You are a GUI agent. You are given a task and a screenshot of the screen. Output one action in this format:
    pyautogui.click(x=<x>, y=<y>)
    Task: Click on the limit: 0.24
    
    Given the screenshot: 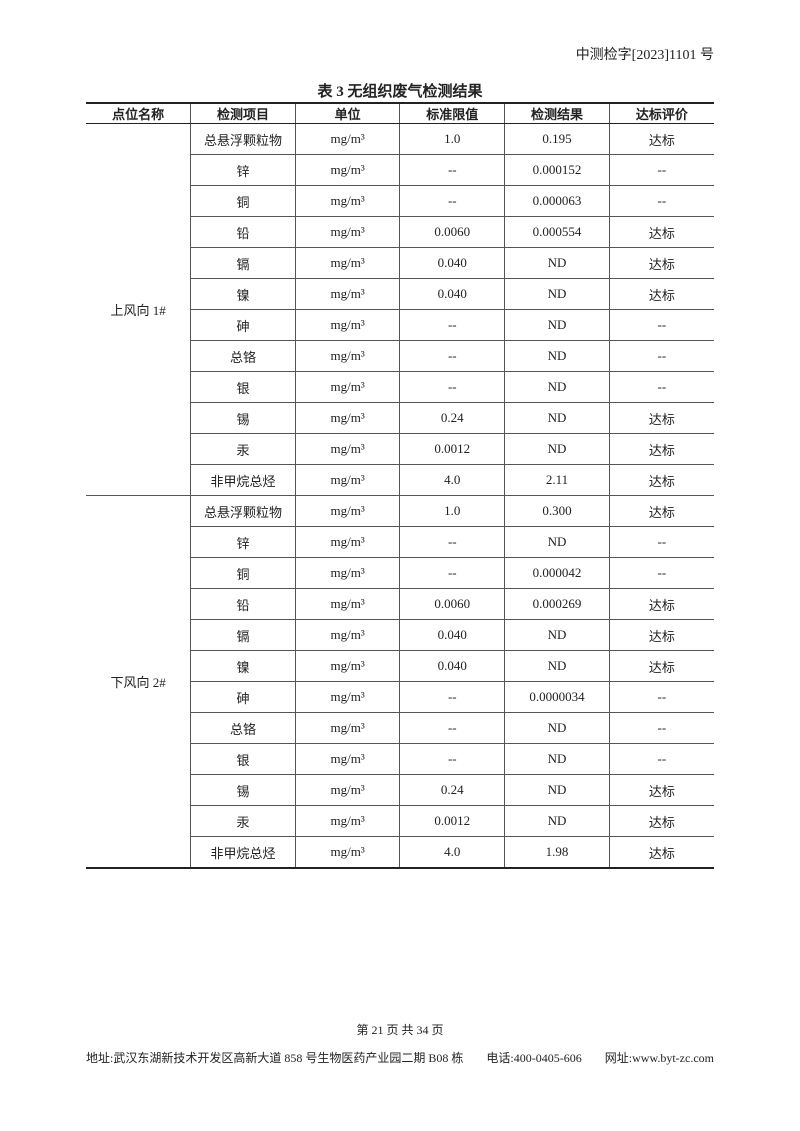 What is the action you would take?
    pyautogui.click(x=452, y=418)
    